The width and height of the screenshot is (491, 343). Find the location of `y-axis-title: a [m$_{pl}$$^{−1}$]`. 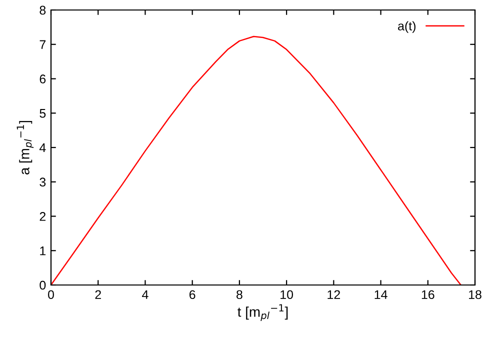

y-axis-title: a [m$_{pl}$$^{−1}$] is located at coordinates (25, 147).